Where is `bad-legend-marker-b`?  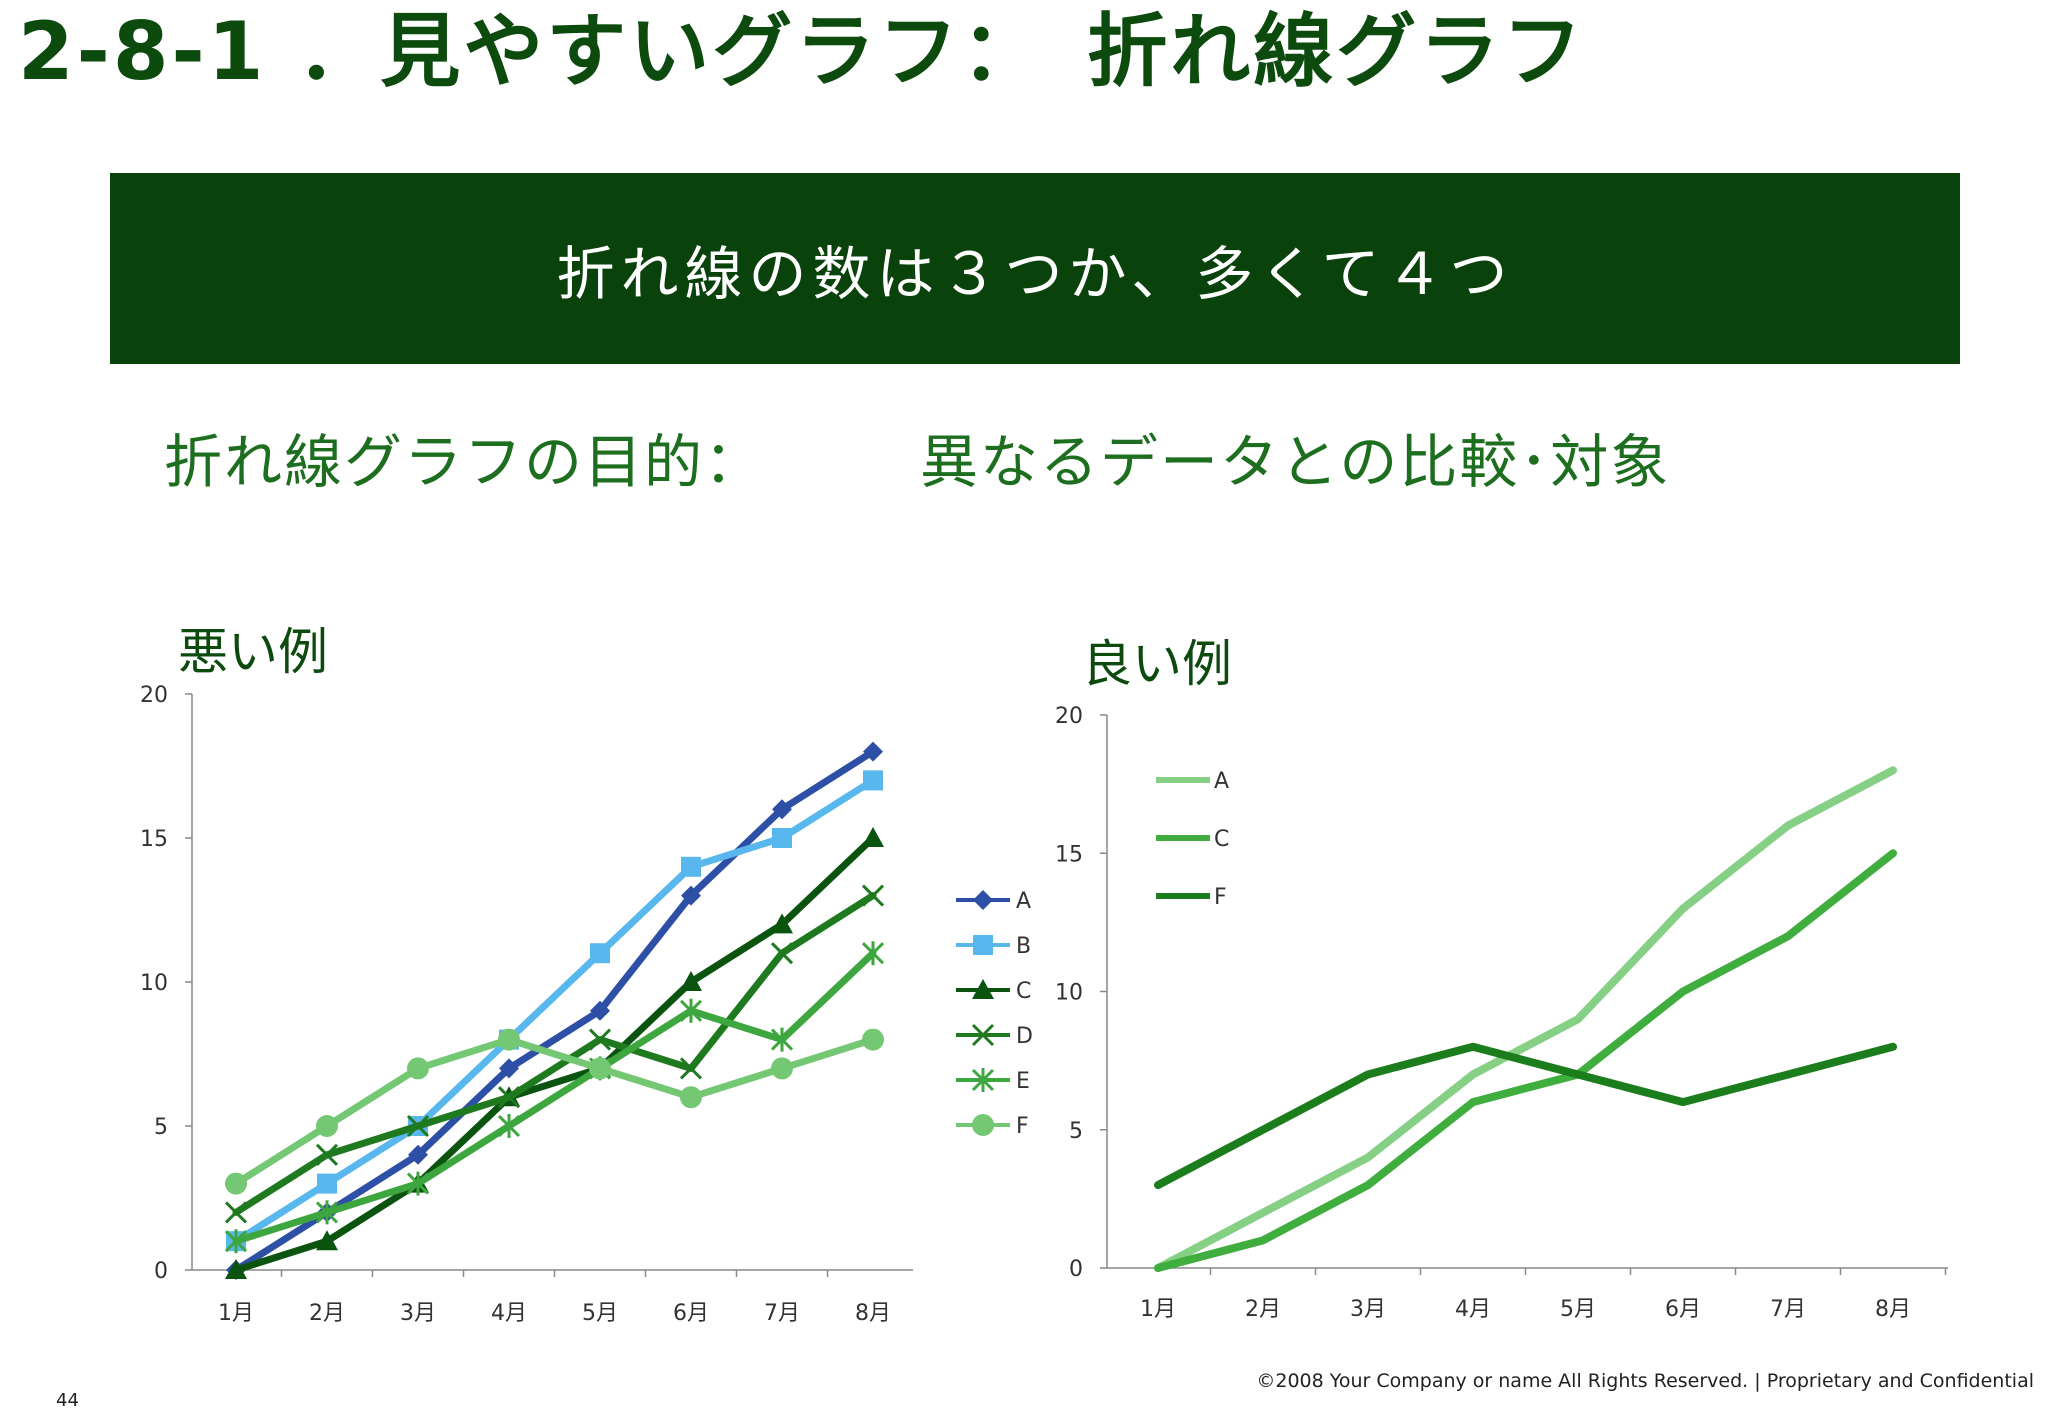
bad-legend-marker-b is located at coordinates (983, 945).